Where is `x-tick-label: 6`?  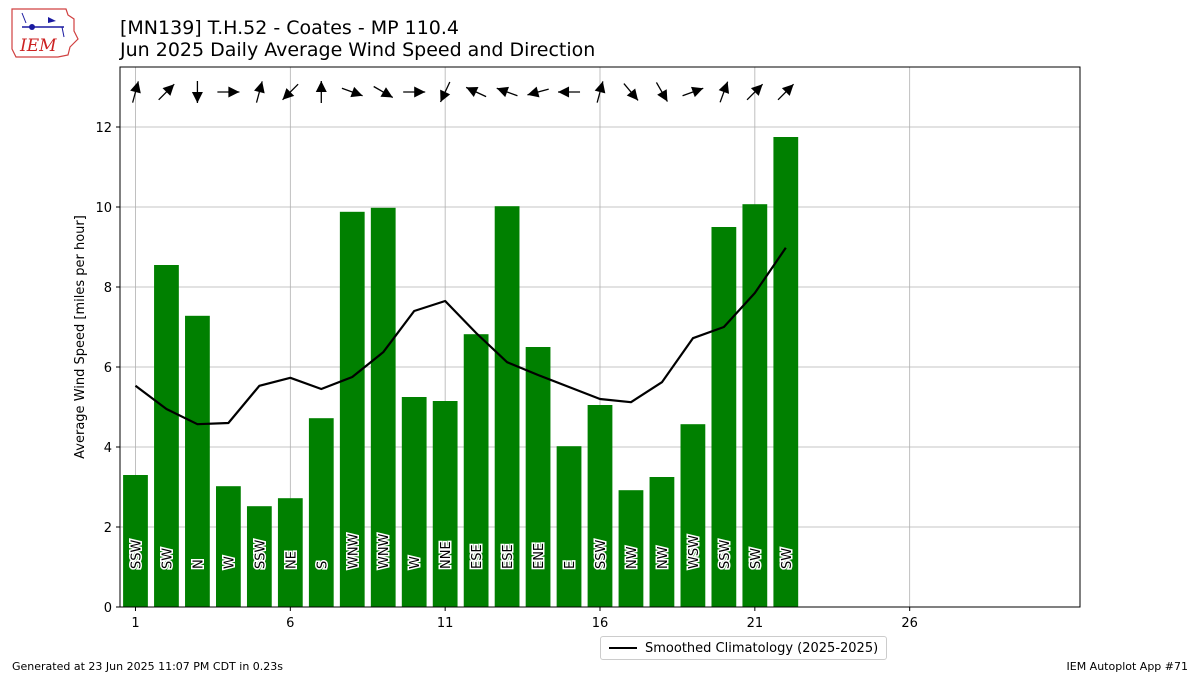 x-tick-label: 6 is located at coordinates (290, 623).